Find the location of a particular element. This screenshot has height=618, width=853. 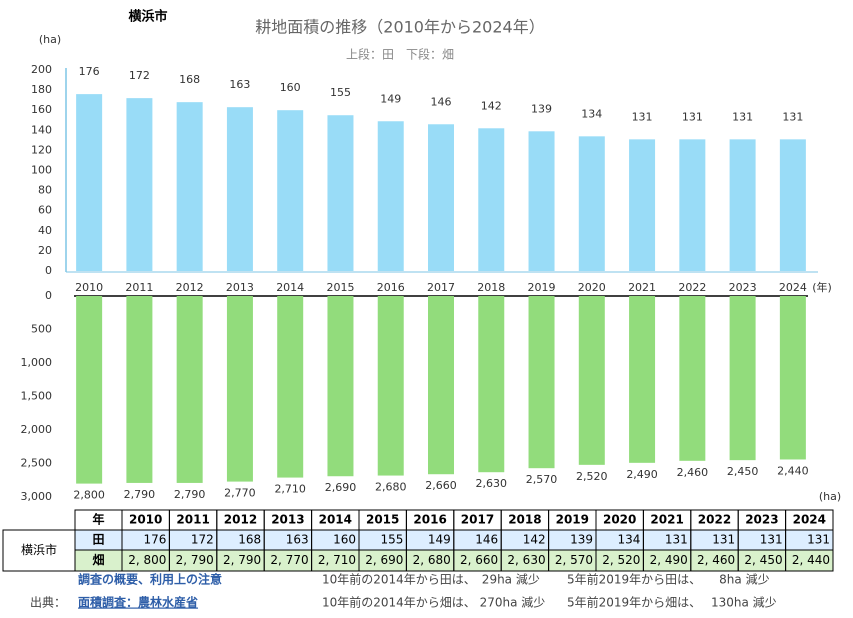

table-cell-text: 155 is located at coordinates (391, 540).